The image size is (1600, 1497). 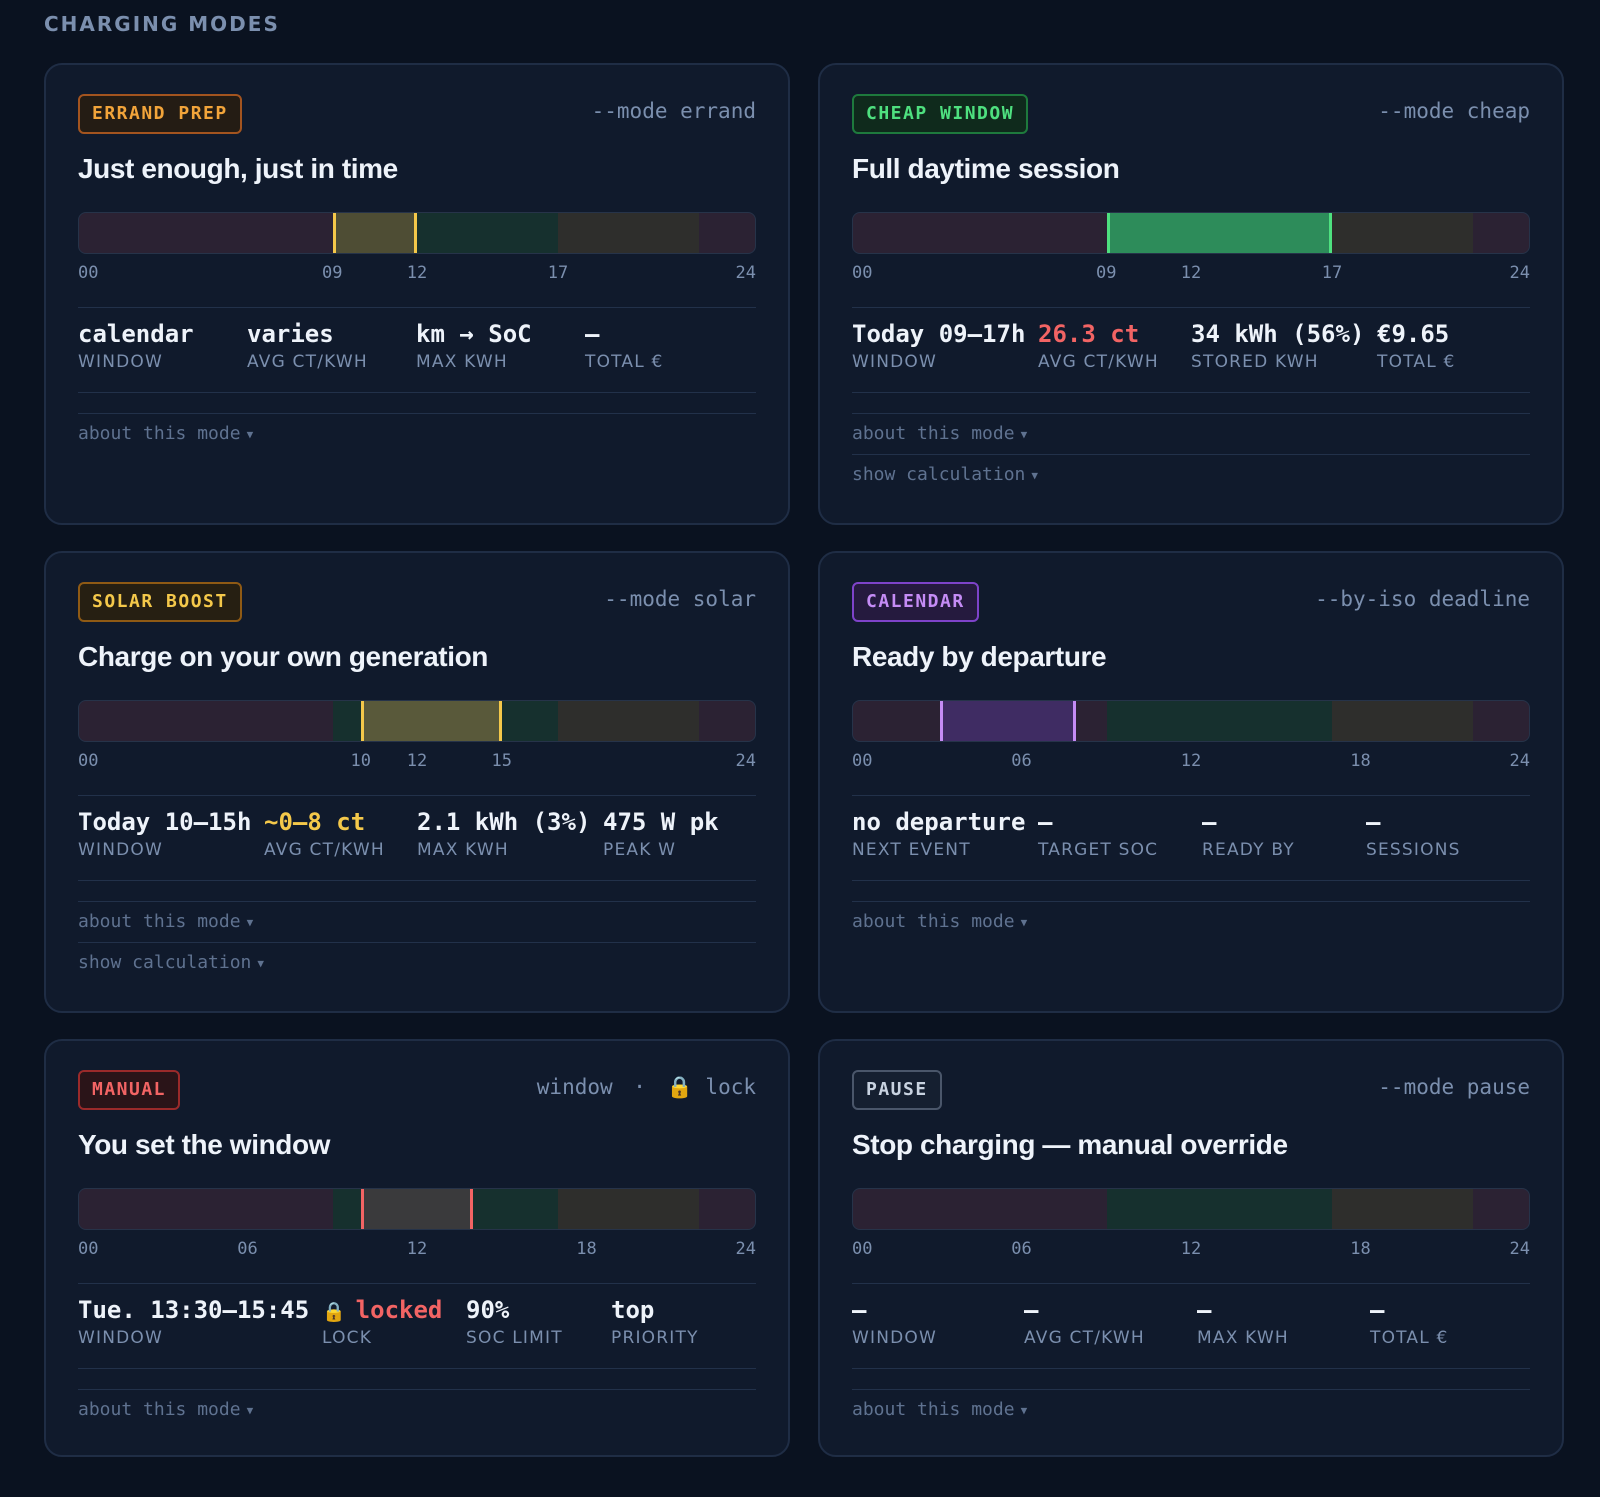 I want to click on mode-title: You set the window, so click(x=204, y=1144).